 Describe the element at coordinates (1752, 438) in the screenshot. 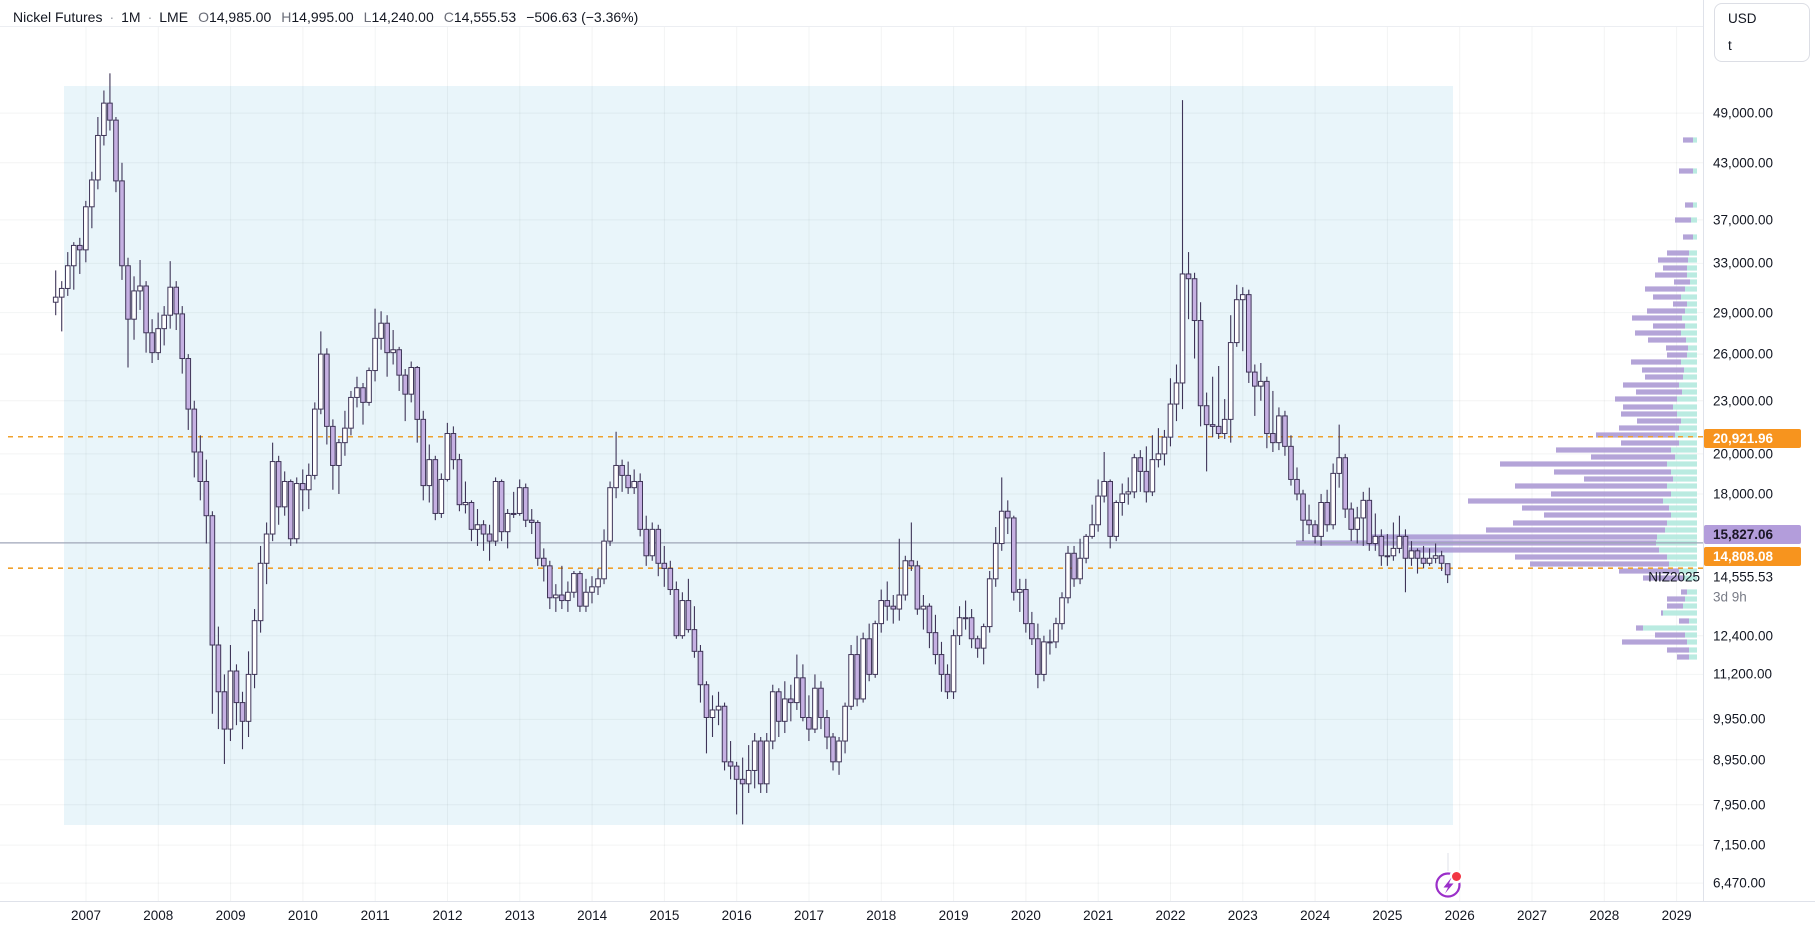

I see `value-area-high-label: 20,921.96` at that location.